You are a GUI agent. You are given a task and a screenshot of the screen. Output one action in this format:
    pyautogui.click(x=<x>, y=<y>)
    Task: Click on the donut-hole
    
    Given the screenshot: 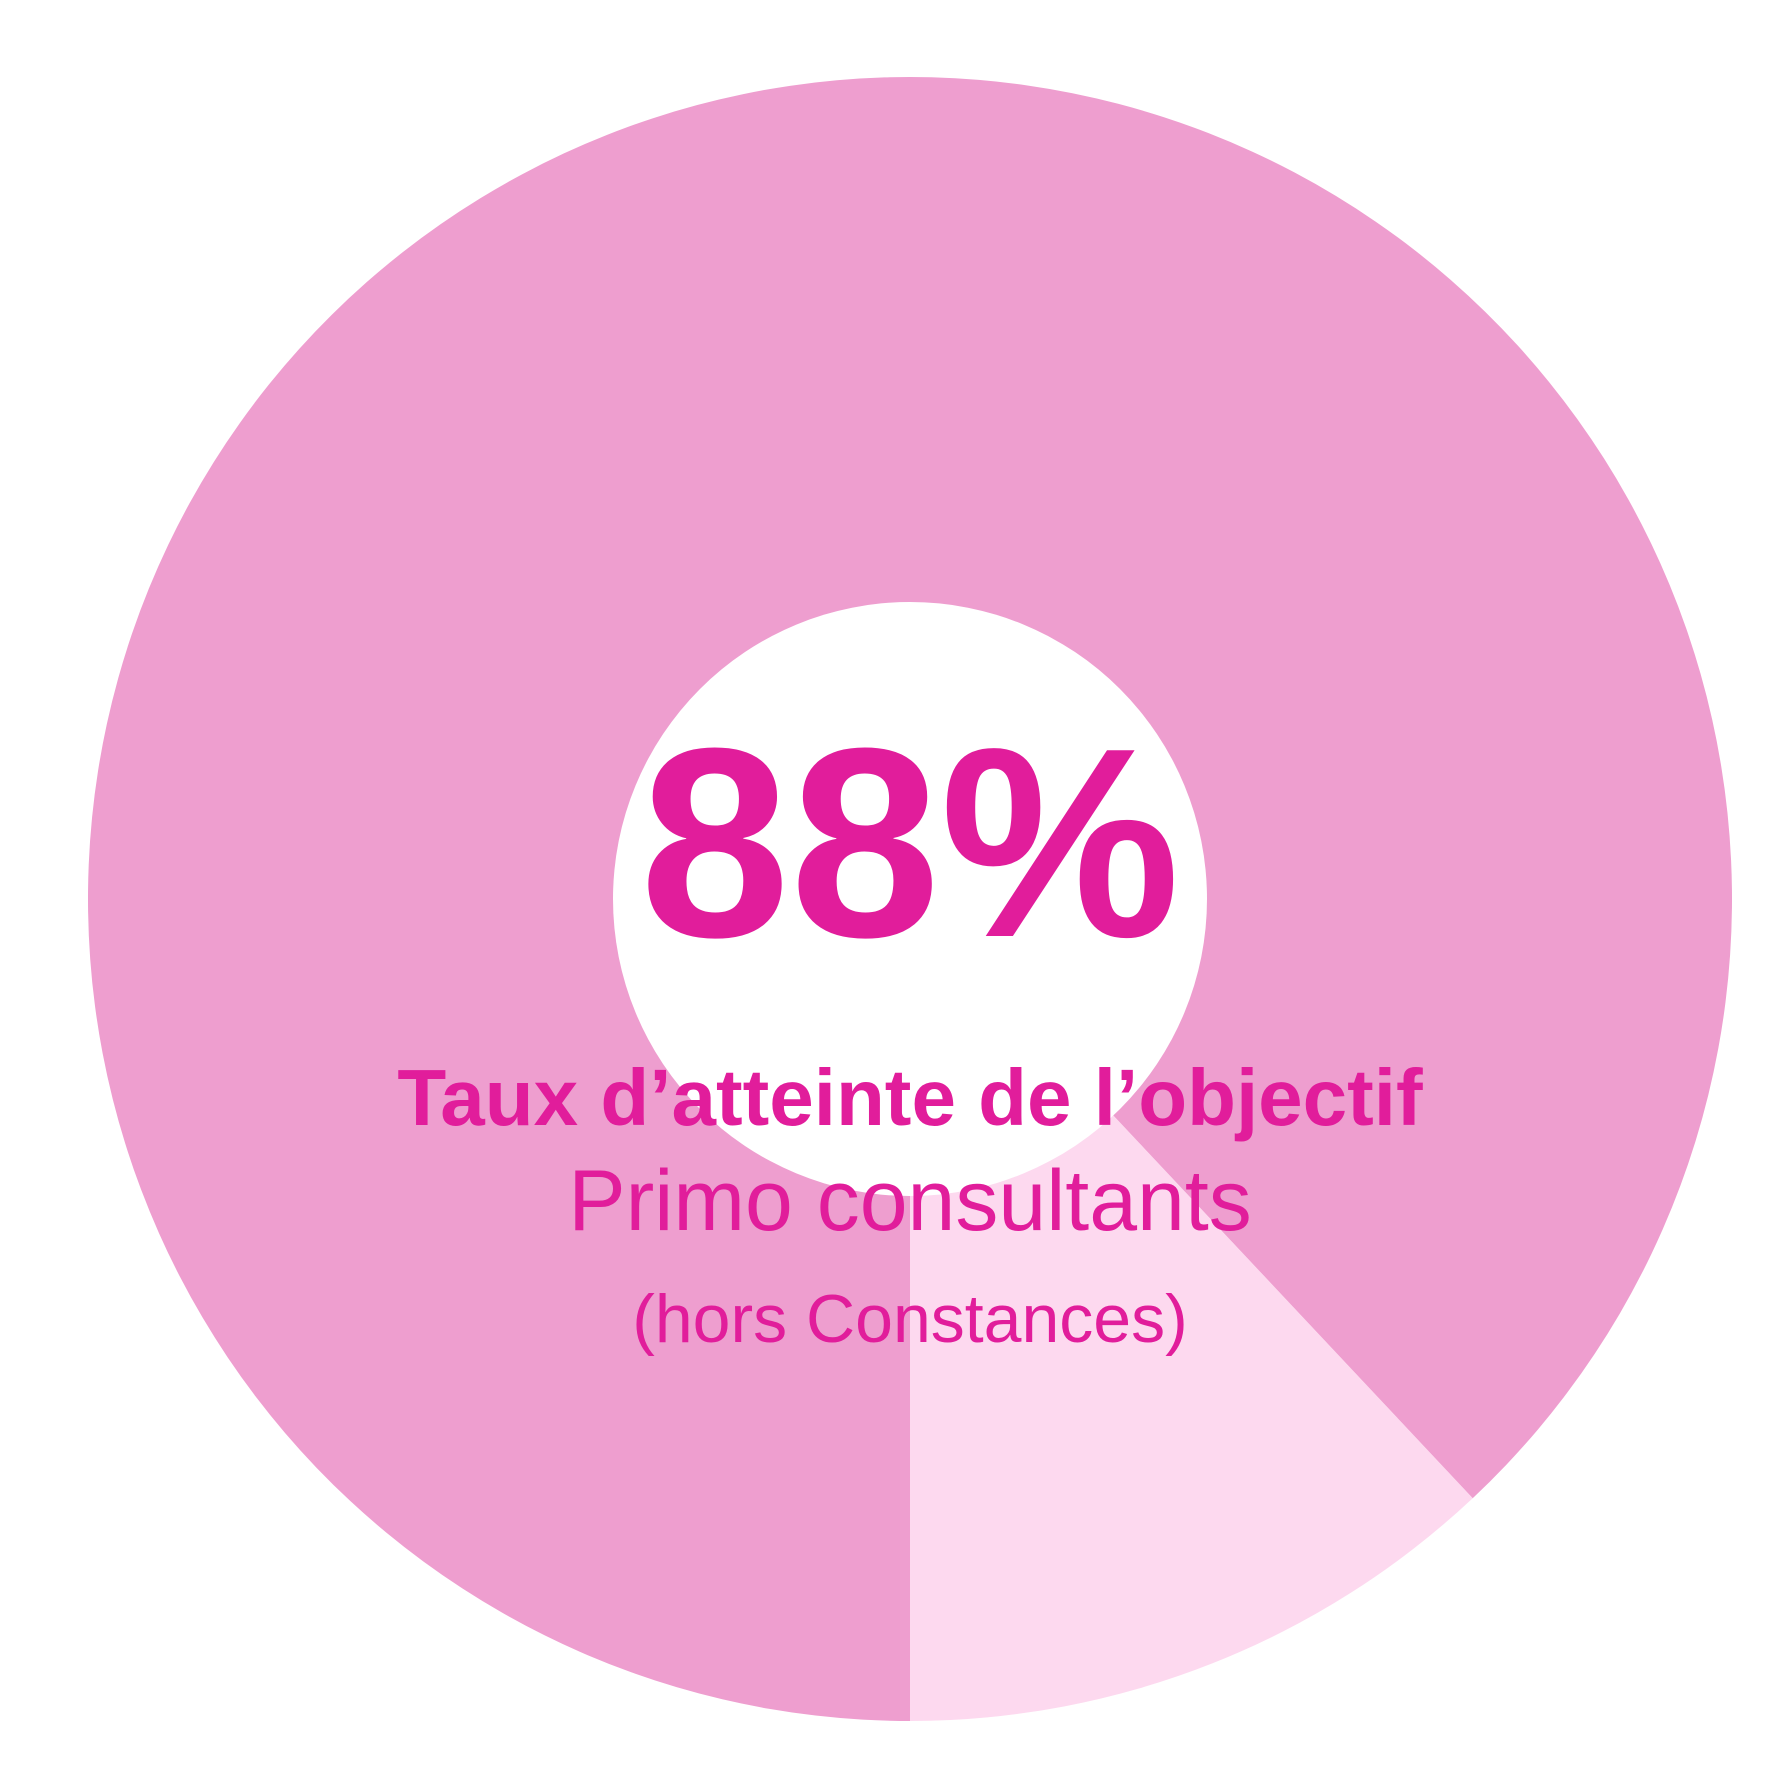 What is the action you would take?
    pyautogui.click(x=910, y=899)
    